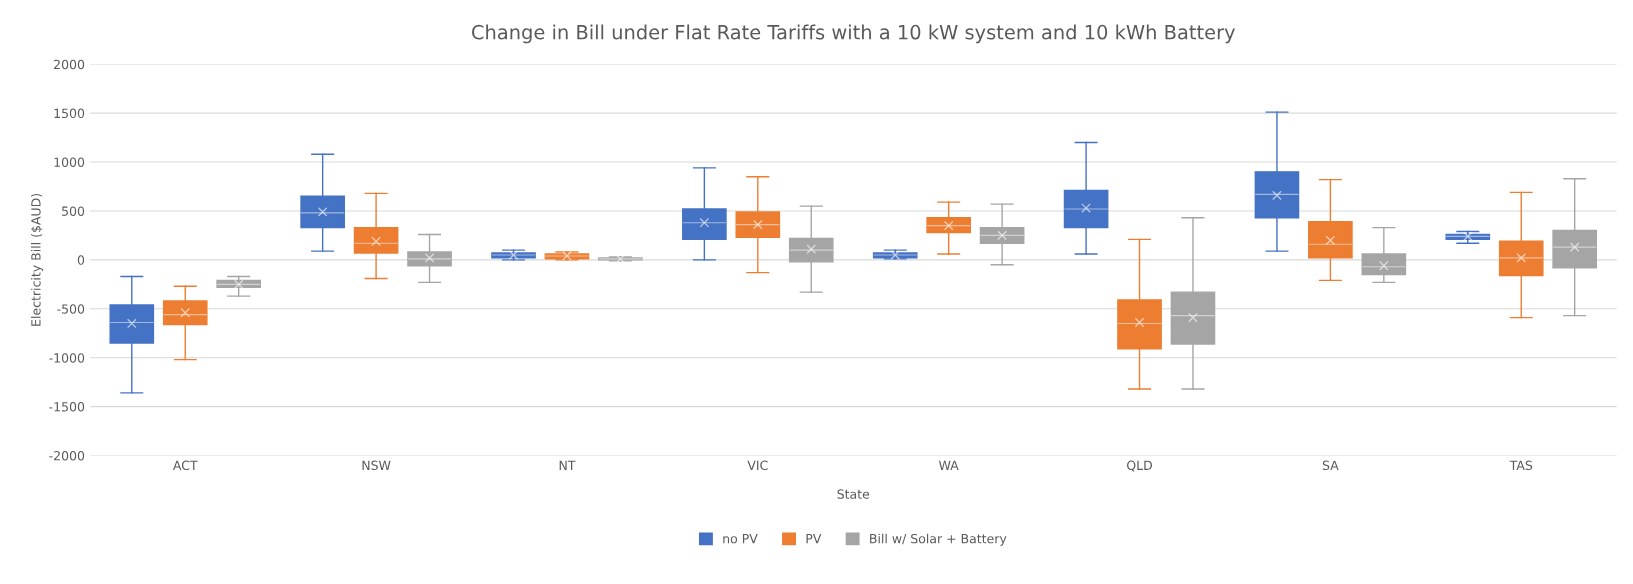 This screenshot has width=1633, height=584. What do you see at coordinates (67, 455) in the screenshot?
I see `y-tick-label: -2000` at bounding box center [67, 455].